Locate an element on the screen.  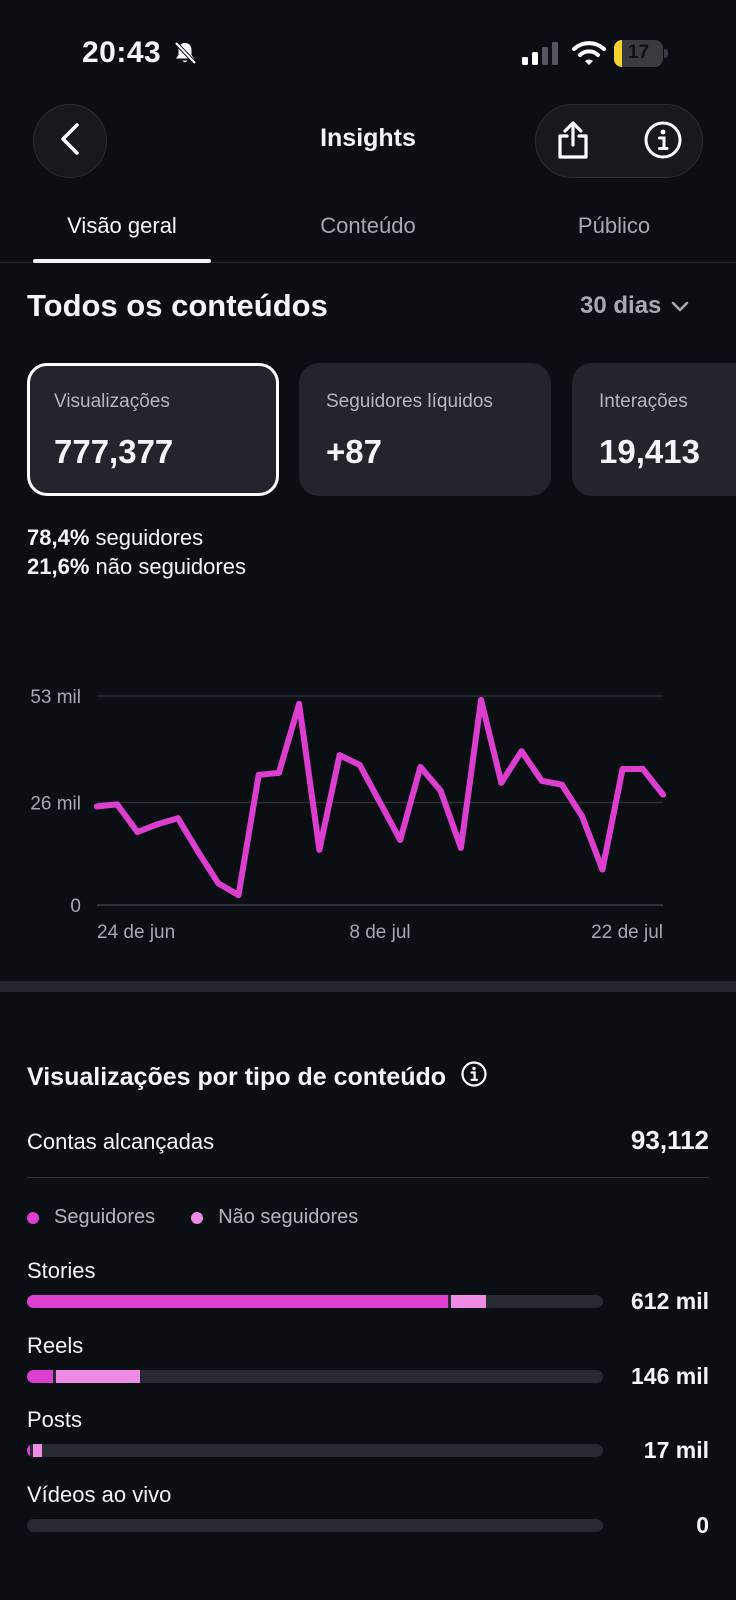
metric-card-interactions: Interações 19,413 is located at coordinates (654, 429).